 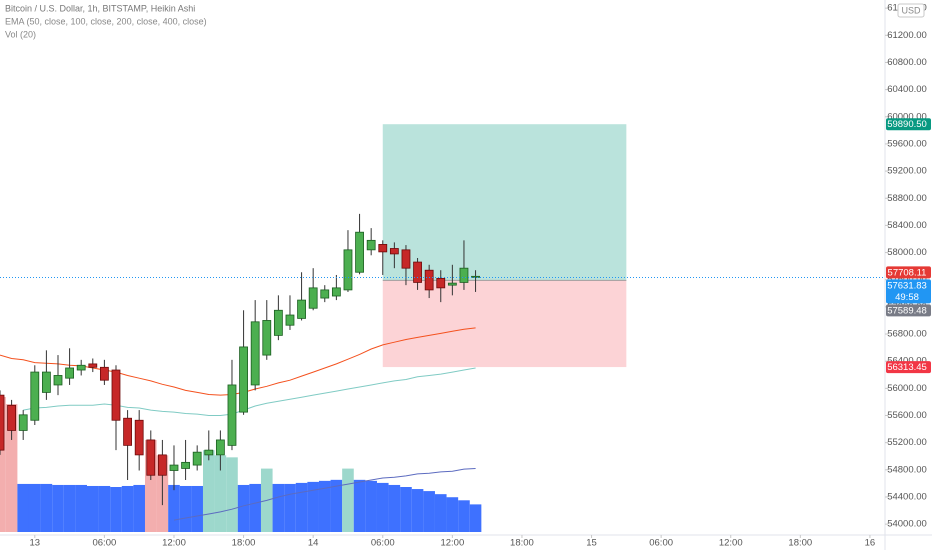 I want to click on y-tick-label: 54000.00, so click(x=907, y=524).